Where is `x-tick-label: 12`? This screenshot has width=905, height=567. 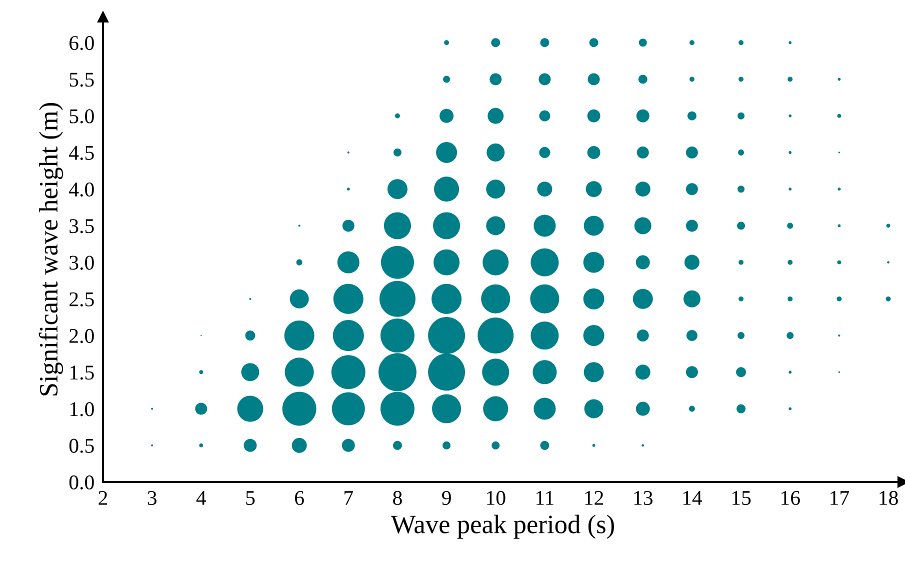 x-tick-label: 12 is located at coordinates (594, 497).